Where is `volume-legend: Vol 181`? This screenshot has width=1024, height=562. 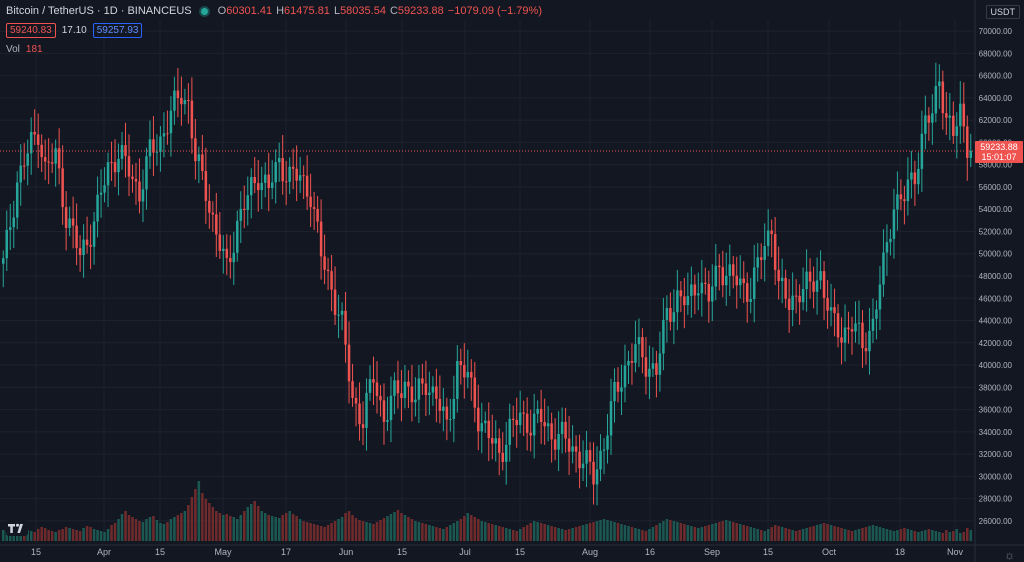 volume-legend: Vol 181 is located at coordinates (24, 49).